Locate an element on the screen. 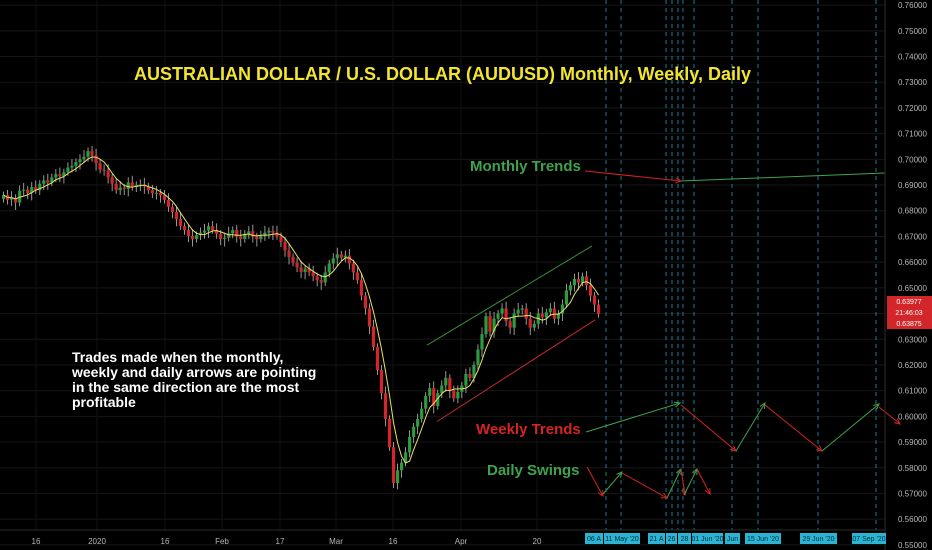 This screenshot has width=932, height=550. daily-arrow-up-head is located at coordinates (619, 474).